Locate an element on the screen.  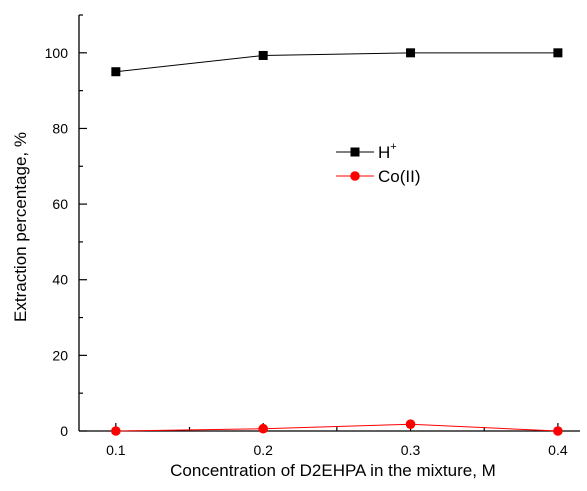
legend-entry: H+ is located at coordinates (366, 151).